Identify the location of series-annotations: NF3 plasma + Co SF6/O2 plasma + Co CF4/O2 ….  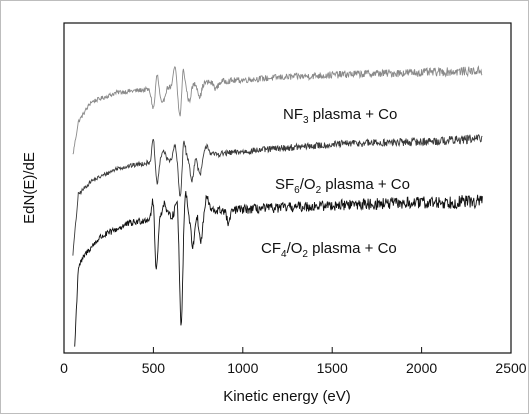
(335, 183).